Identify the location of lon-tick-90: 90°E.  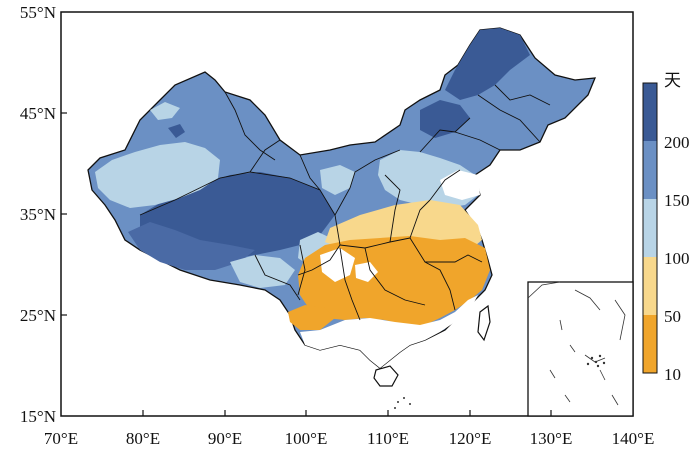
(225, 438).